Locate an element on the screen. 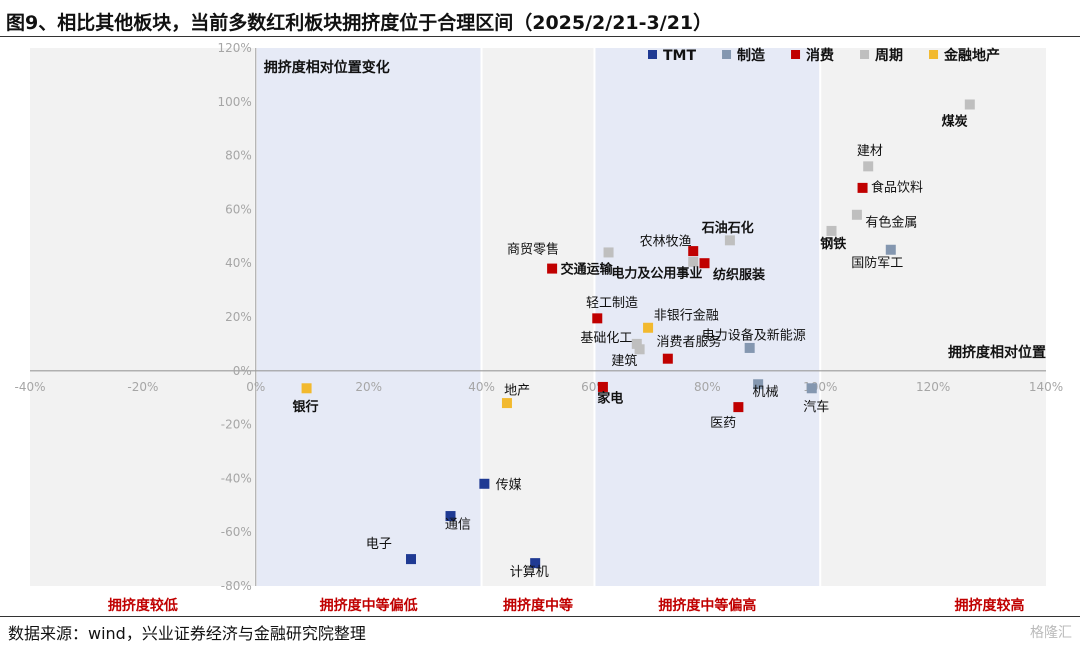 The height and width of the screenshot is (645, 1080). point-label: 农林牧渔 is located at coordinates (666, 241).